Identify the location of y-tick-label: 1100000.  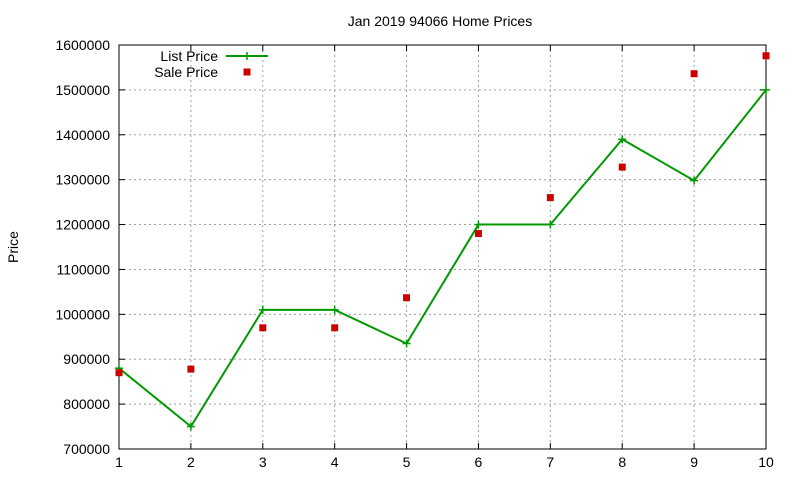
(84, 269).